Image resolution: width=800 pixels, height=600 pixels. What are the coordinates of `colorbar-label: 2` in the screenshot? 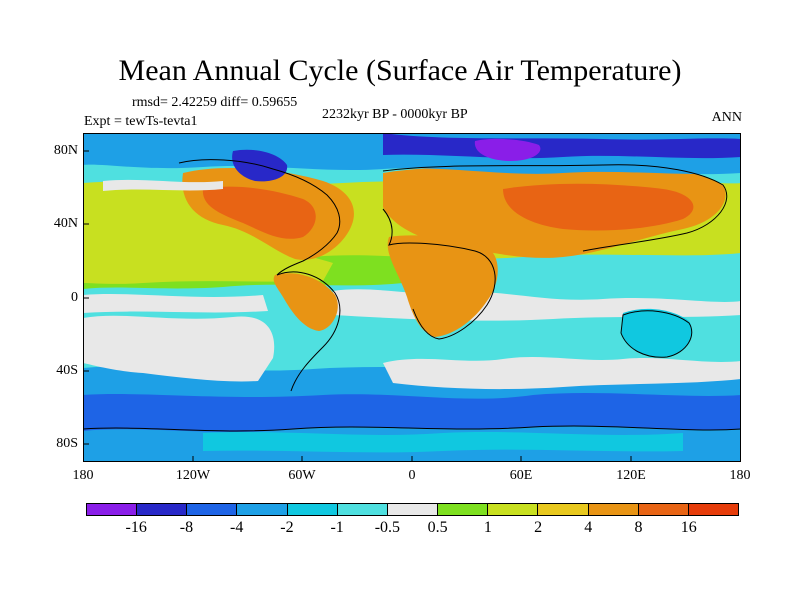 It's located at (538, 527).